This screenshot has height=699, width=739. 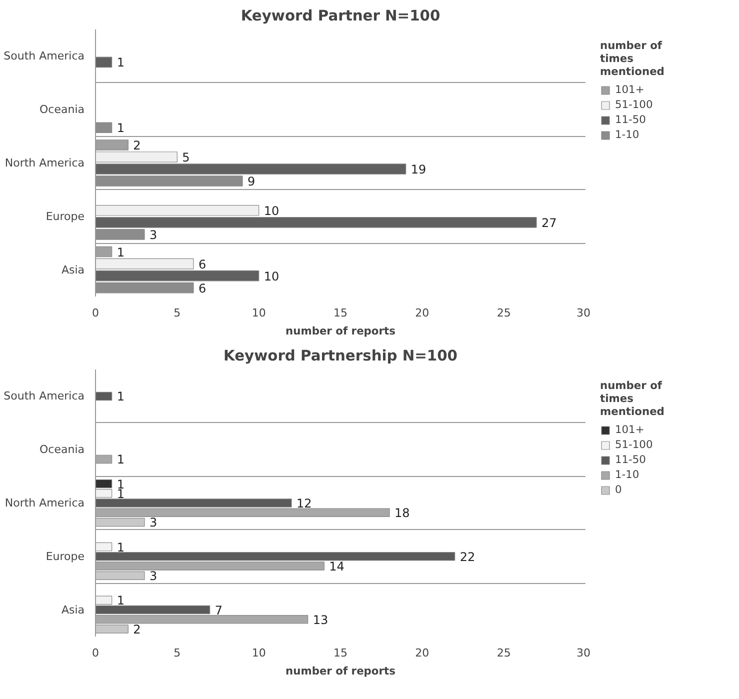 I want to click on data-label: 9, so click(x=252, y=181).